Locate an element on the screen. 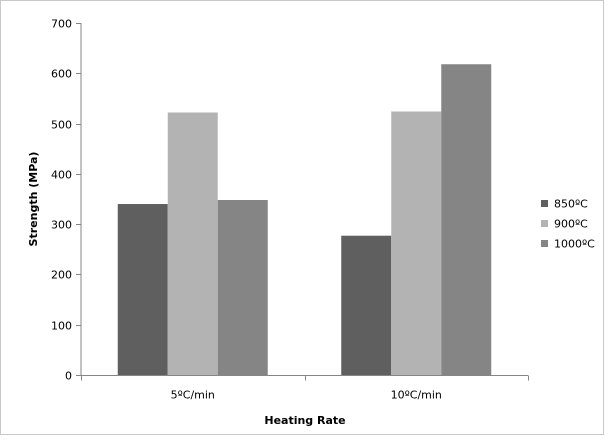 The height and width of the screenshot is (440, 609). y-tick-label: 0 is located at coordinates (68, 376).